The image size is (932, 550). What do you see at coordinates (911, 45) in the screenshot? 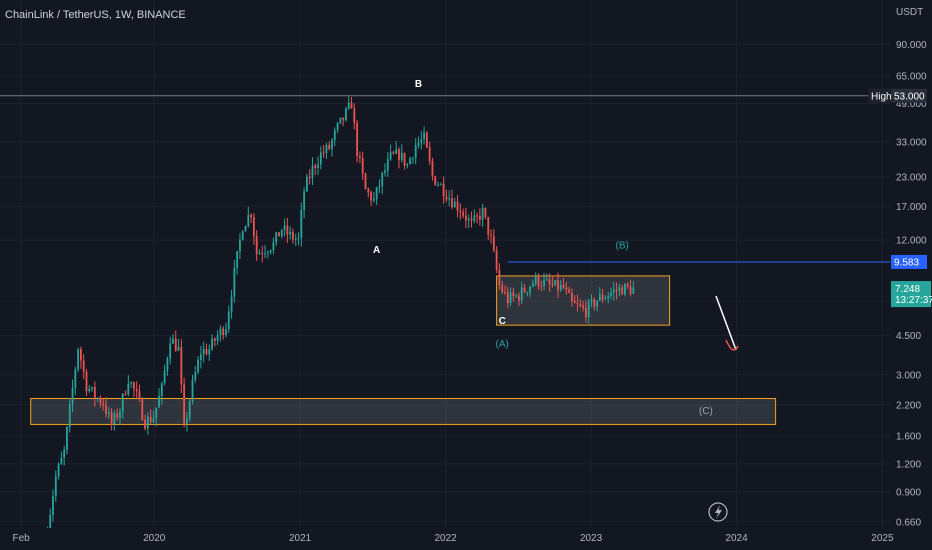
I see `y-tick-label: 90.000` at bounding box center [911, 45].